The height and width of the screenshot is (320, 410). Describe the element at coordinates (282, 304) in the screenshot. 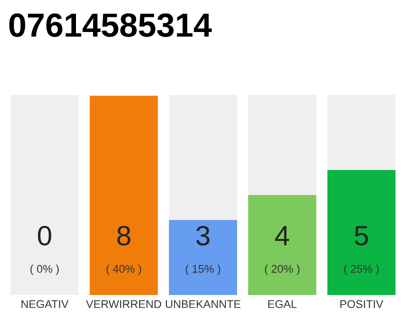

I see `x-tick-label: EGAL` at that location.